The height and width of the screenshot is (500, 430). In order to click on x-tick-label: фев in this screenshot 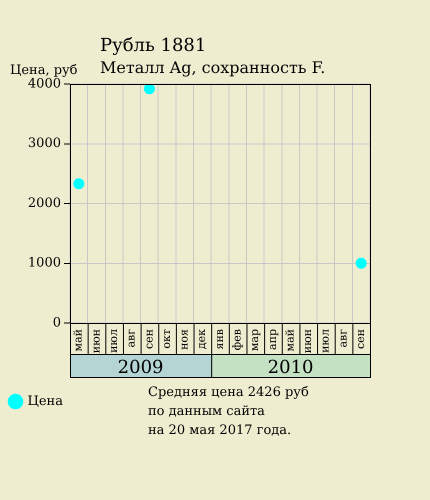, I will do `click(237, 339)`.